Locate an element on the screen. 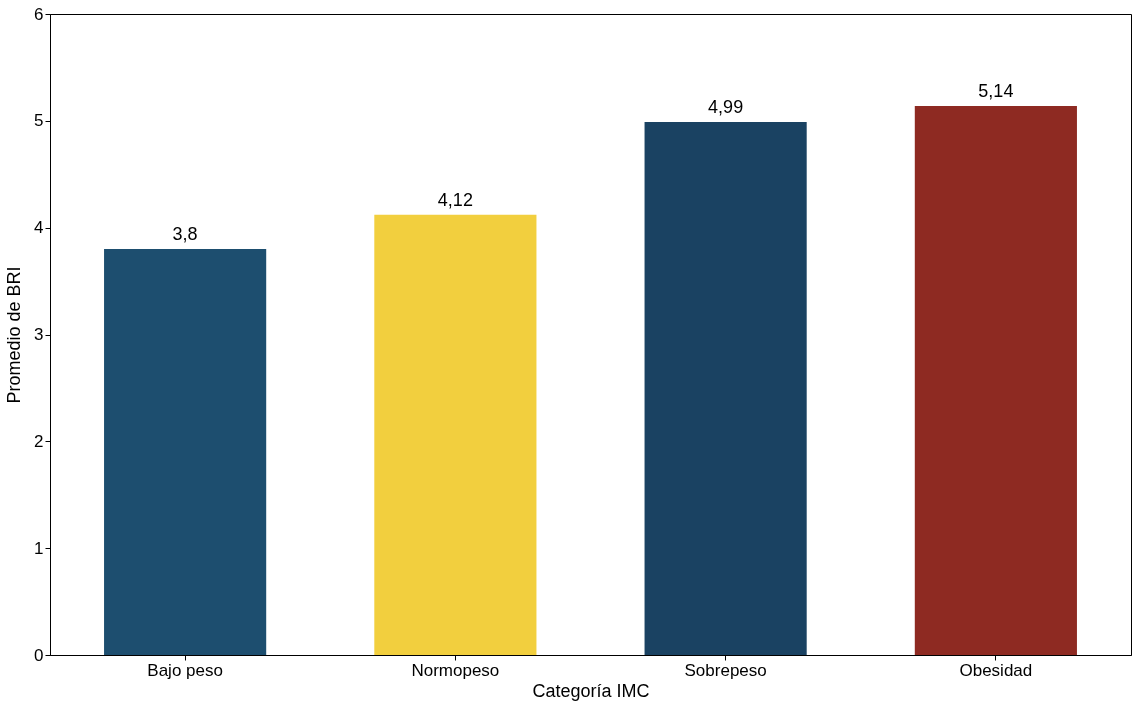 The height and width of the screenshot is (715, 1146). x-tick-label: Bajo peso is located at coordinates (185, 670).